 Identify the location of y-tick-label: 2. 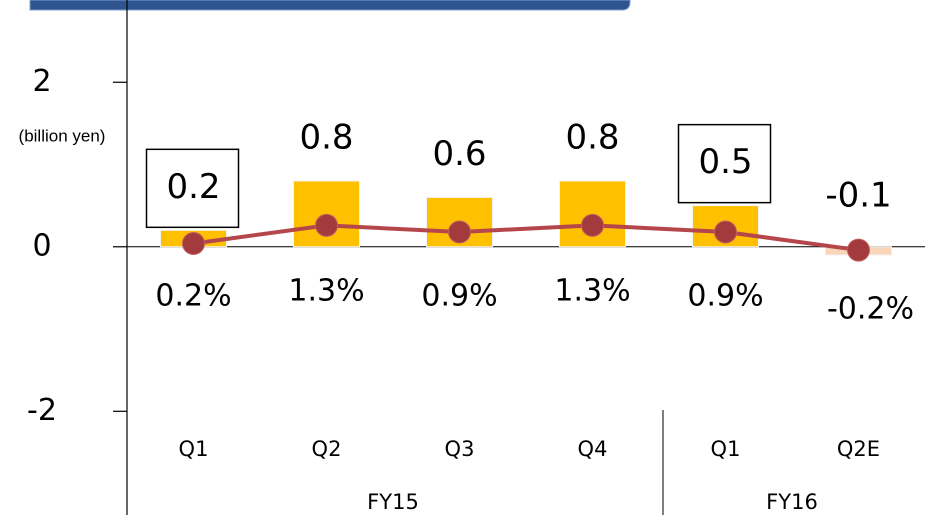
(41, 81).